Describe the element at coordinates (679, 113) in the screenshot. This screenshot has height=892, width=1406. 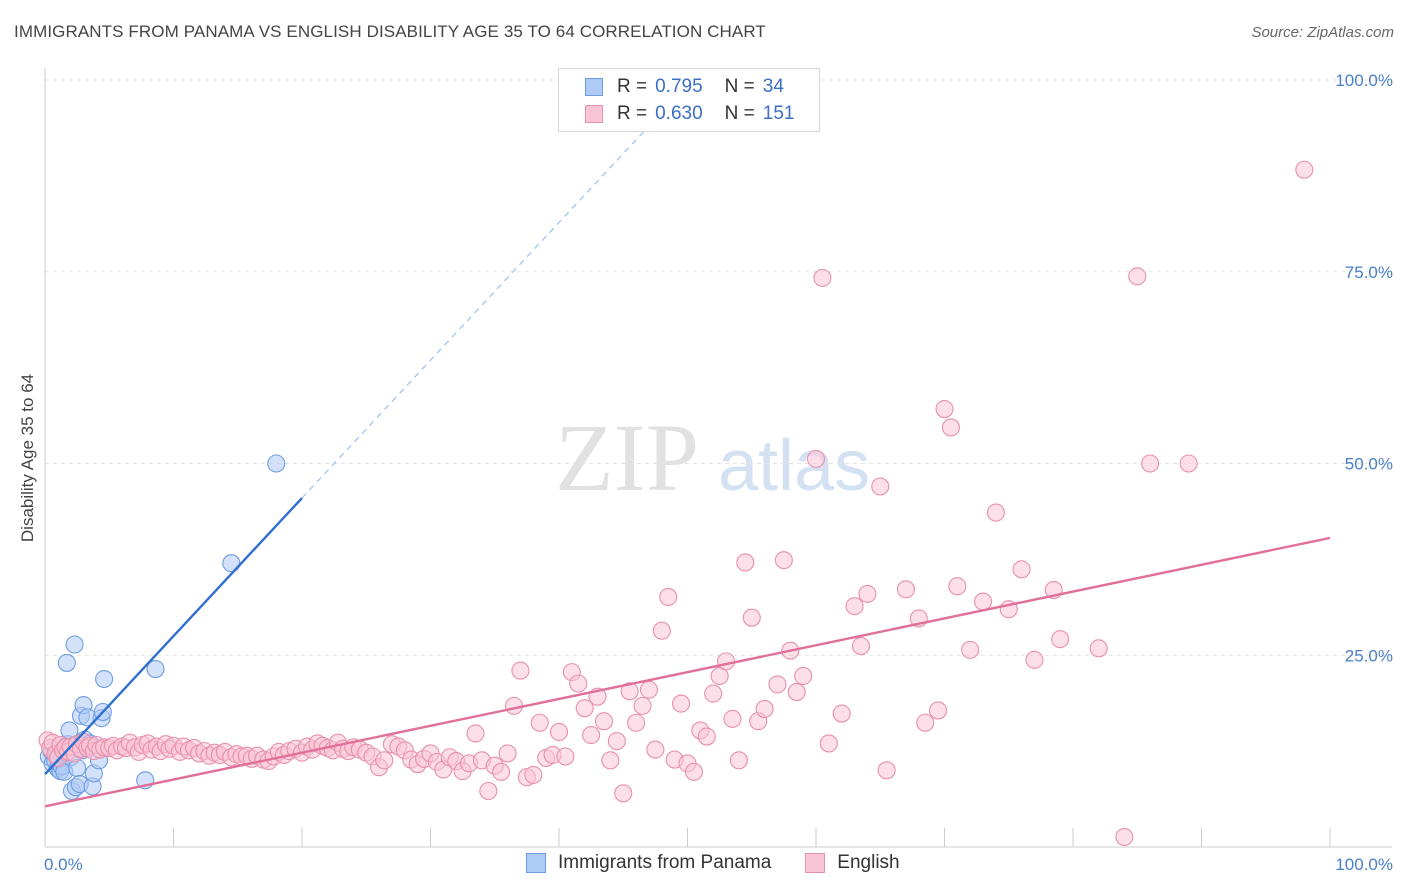
I see `legend-r-value: 0.630` at that location.